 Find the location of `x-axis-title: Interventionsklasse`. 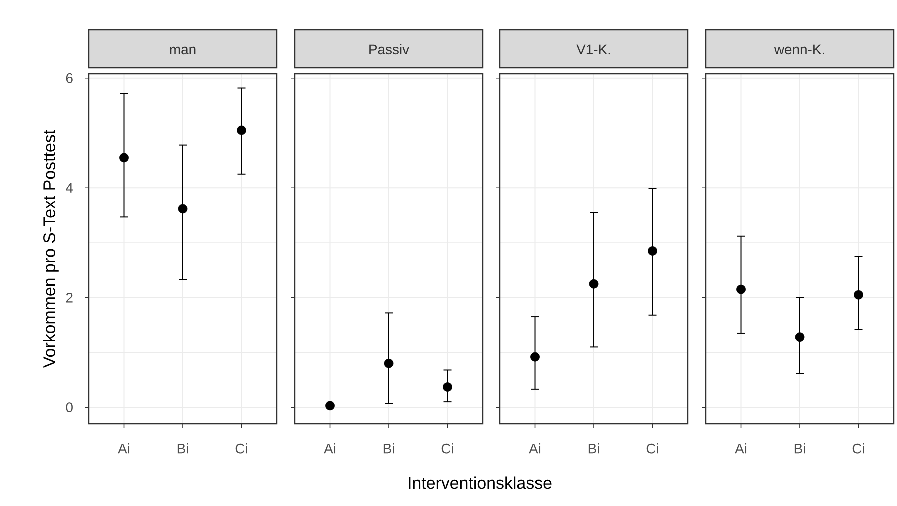

x-axis-title: Interventionsklasse is located at coordinates (480, 483).